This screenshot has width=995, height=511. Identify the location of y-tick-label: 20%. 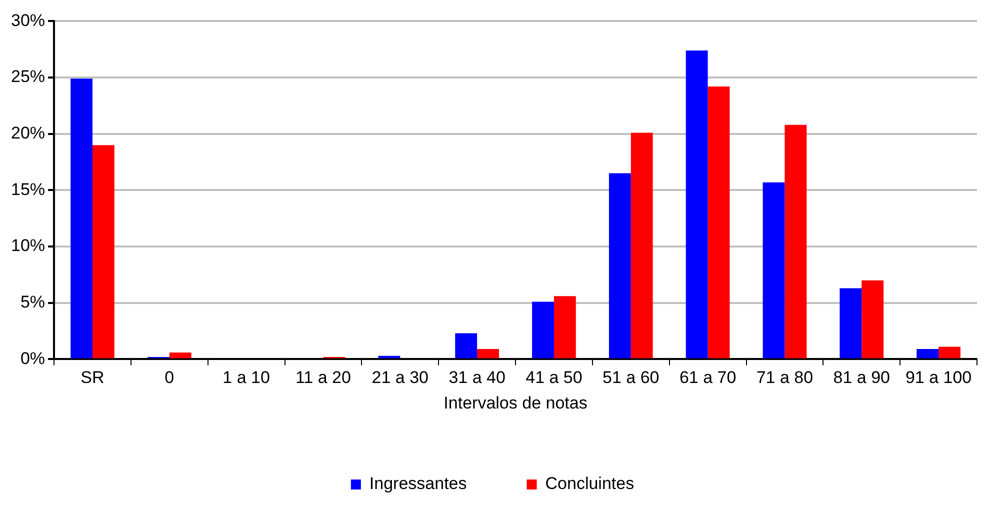
(28, 133).